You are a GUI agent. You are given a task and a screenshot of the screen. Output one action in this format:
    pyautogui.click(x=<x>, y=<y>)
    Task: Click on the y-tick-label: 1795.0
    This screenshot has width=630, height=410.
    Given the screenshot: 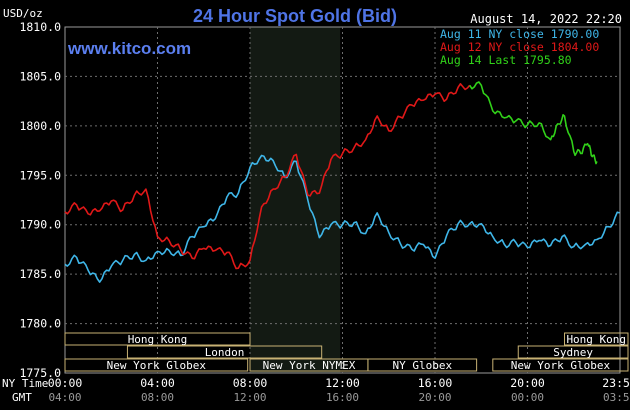 What is the action you would take?
    pyautogui.click(x=40, y=175)
    